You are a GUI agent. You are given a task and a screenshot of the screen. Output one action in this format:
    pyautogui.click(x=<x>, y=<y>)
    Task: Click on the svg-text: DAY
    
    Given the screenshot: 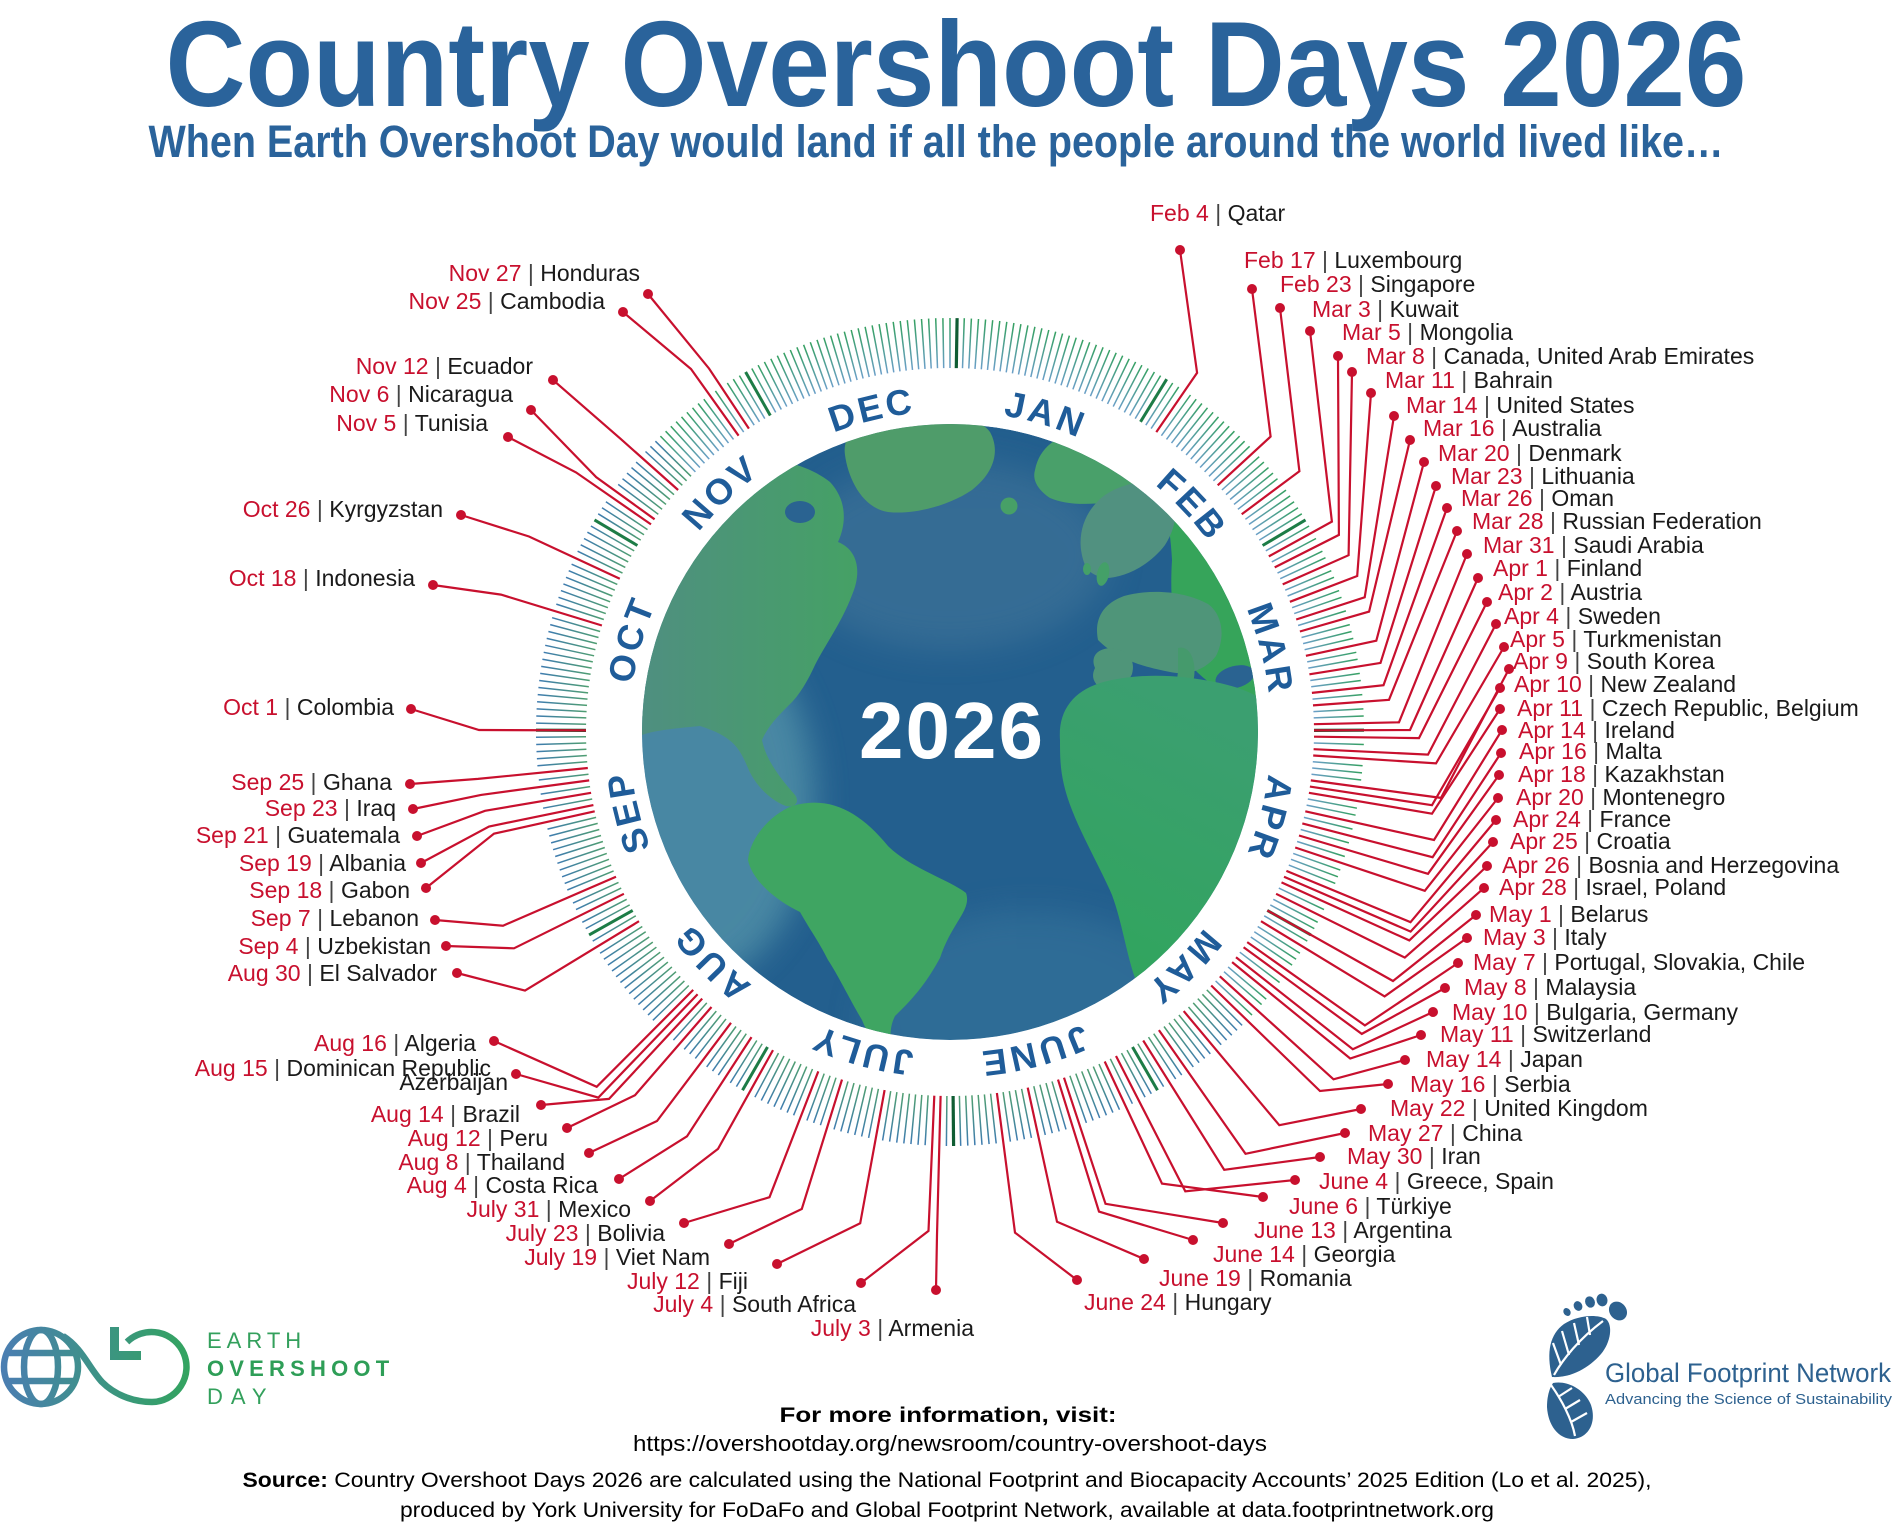 What is the action you would take?
    pyautogui.click(x=241, y=1396)
    